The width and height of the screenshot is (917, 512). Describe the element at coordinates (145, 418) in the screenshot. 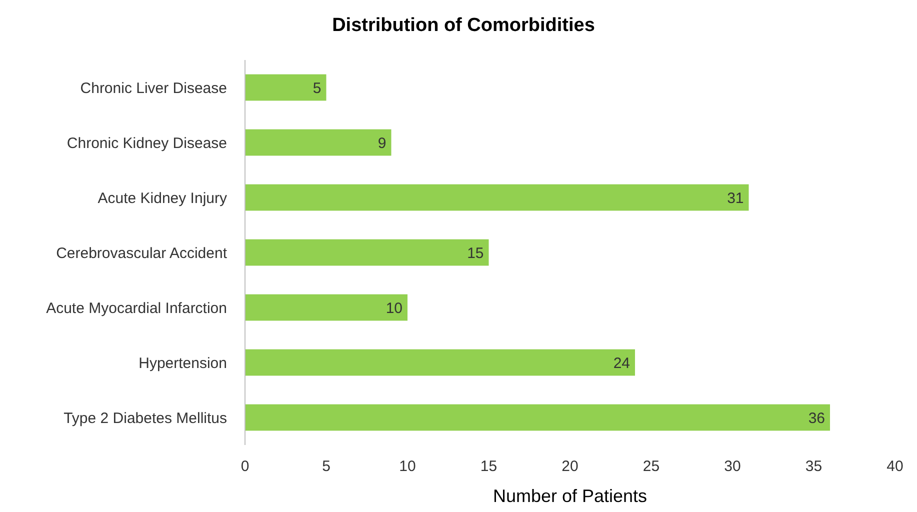

I see `y-tick-label: Type 2 Diabetes Mellitus` at that location.